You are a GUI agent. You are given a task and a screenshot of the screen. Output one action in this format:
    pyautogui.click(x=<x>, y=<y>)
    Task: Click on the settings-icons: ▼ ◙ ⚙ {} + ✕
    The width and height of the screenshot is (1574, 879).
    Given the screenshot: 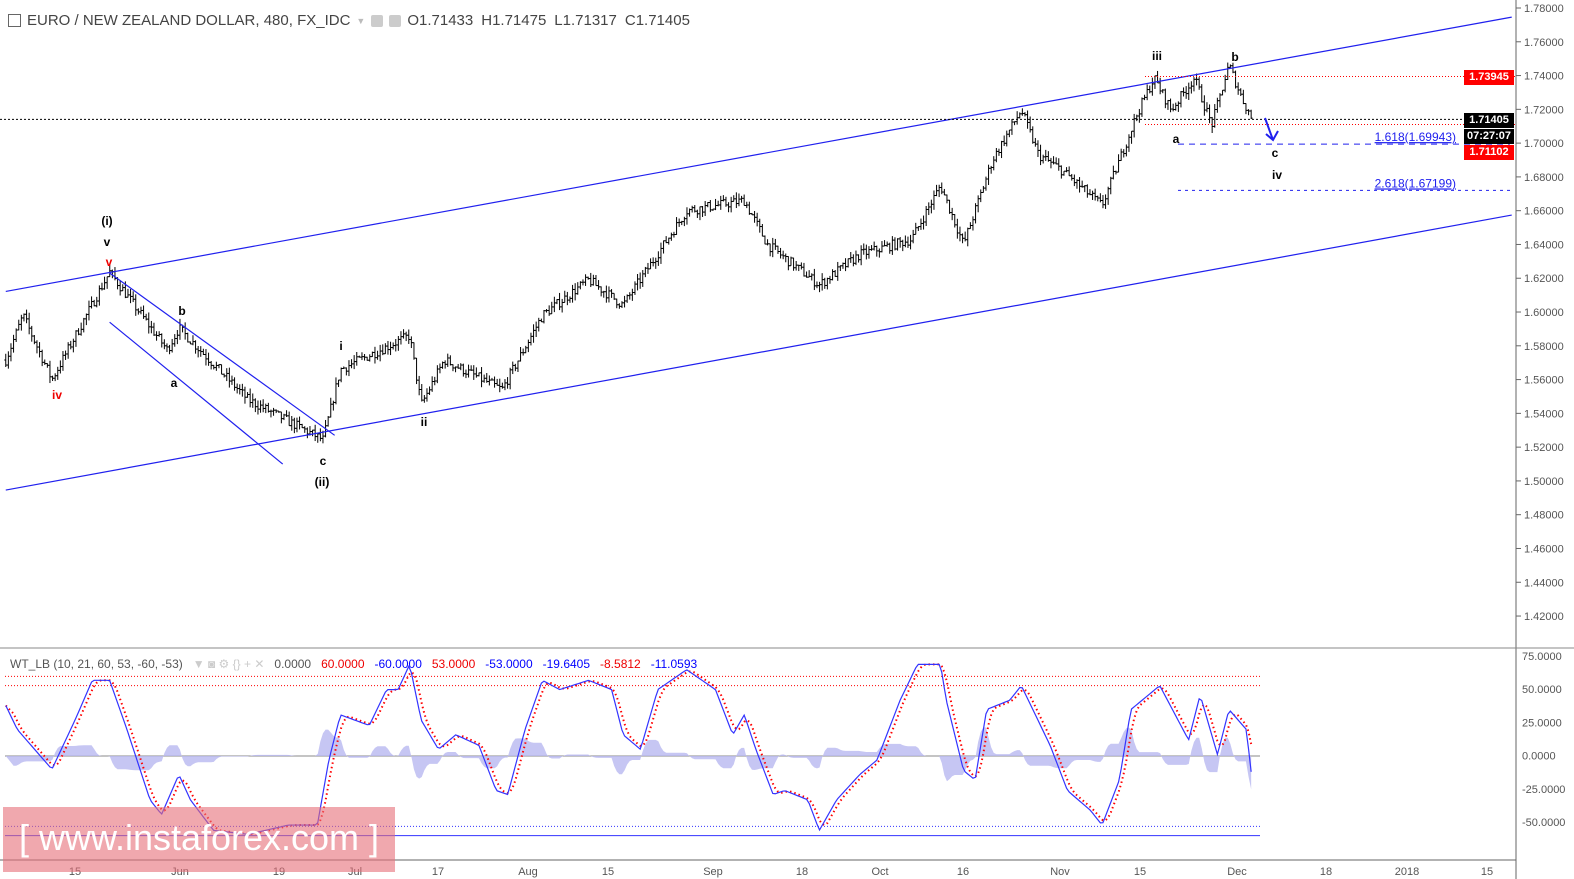 What is the action you would take?
    pyautogui.click(x=228, y=664)
    